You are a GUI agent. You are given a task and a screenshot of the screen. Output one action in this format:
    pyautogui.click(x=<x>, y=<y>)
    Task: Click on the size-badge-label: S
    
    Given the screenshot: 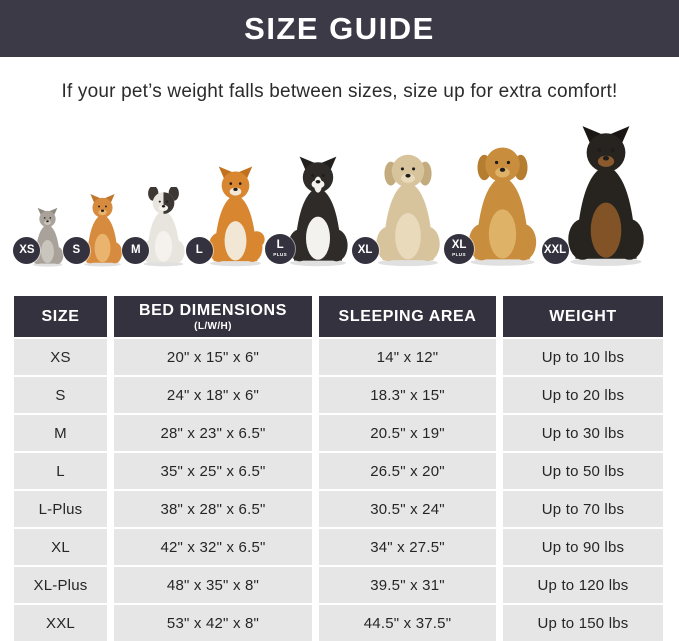 What is the action you would take?
    pyautogui.click(x=76, y=249)
    